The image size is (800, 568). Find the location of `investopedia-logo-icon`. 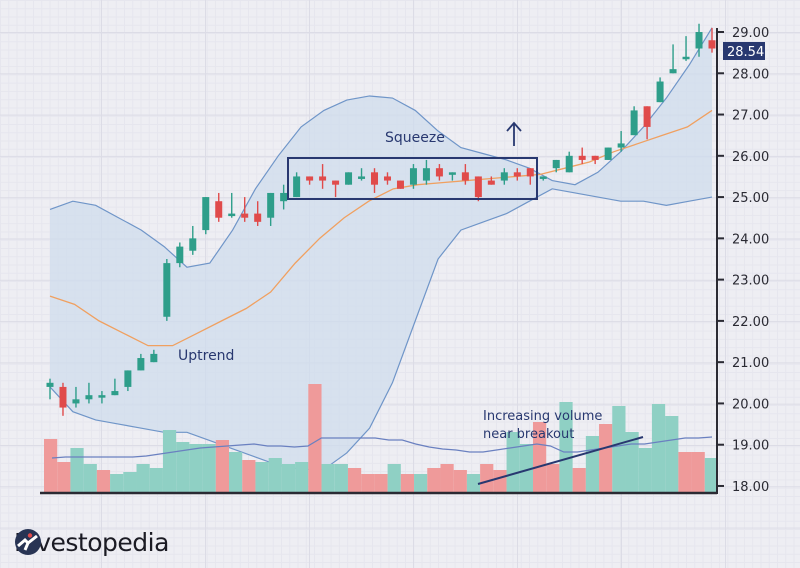

investopedia-logo-icon is located at coordinates (28, 542).